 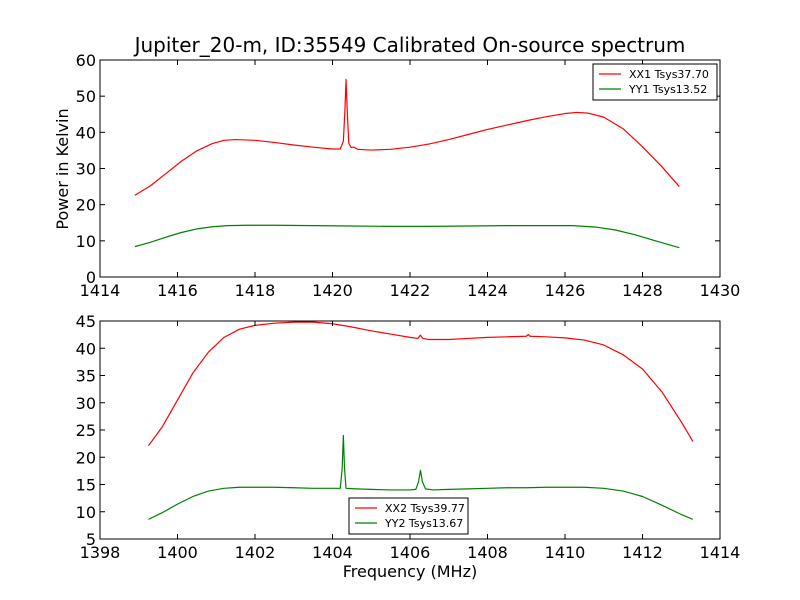 What do you see at coordinates (86, 321) in the screenshot?
I see `y-tick-label: 45` at bounding box center [86, 321].